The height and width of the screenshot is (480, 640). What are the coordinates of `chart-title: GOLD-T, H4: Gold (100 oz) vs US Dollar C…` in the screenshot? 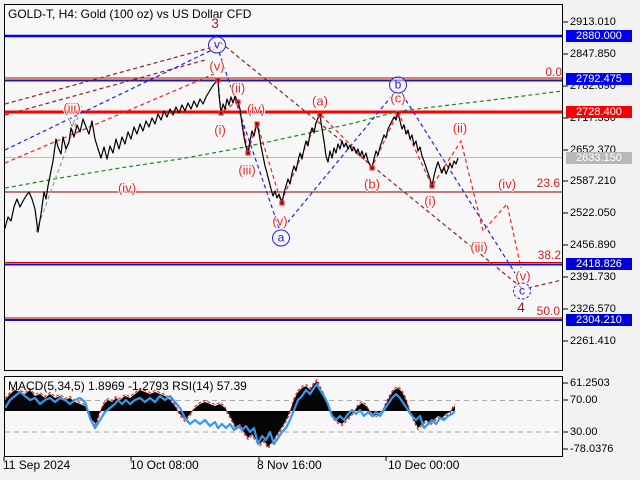 It's located at (130, 14).